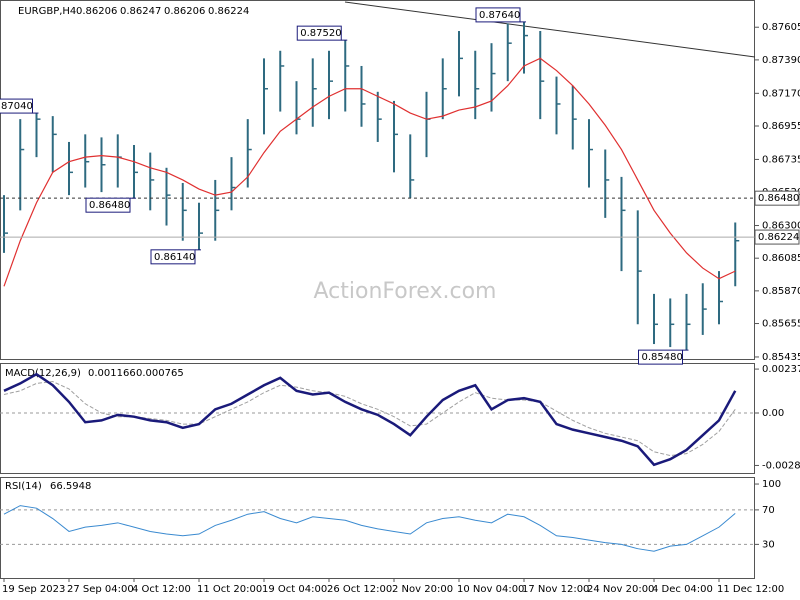  What do you see at coordinates (750, 589) in the screenshot?
I see `x-tick-label: 11 Dec 12:00` at bounding box center [750, 589].